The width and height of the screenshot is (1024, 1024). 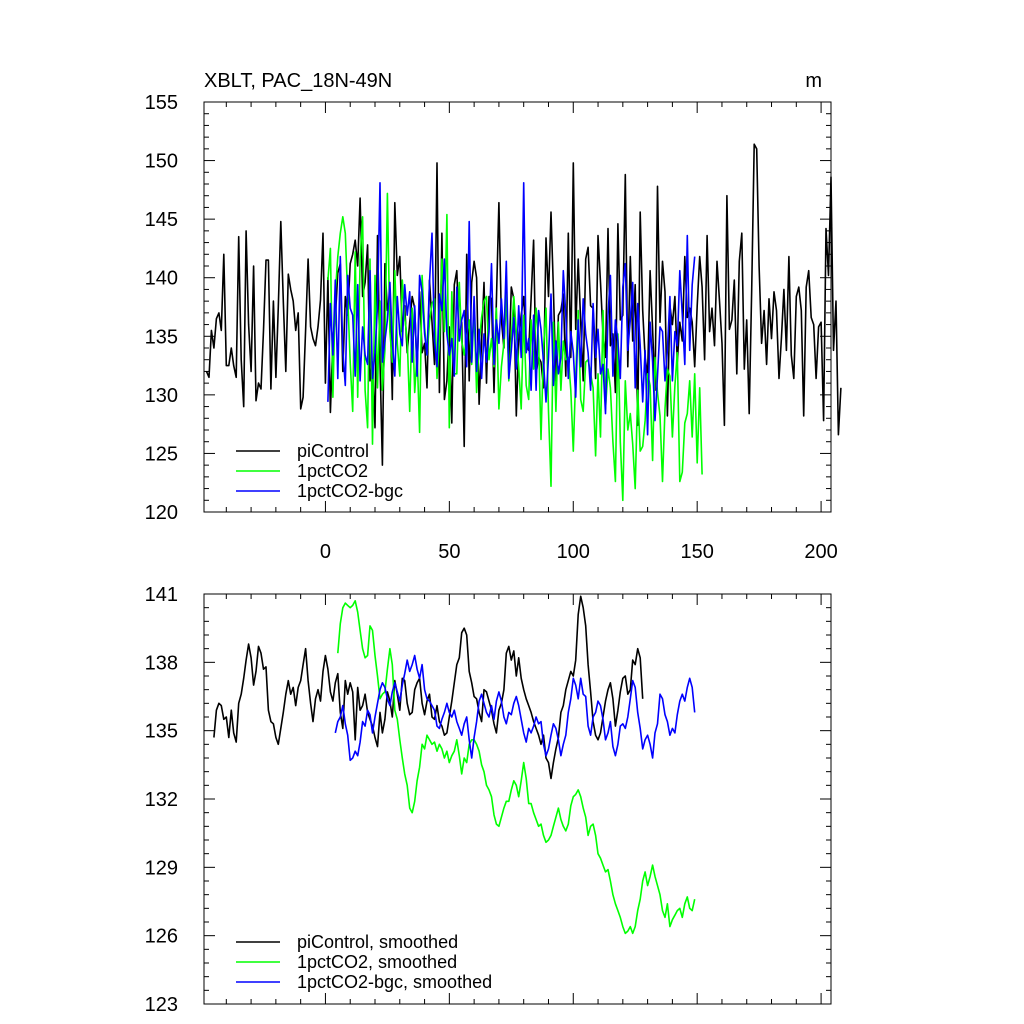 What do you see at coordinates (394, 982) in the screenshot?
I see `legend-label: 1pctCO2-bgc, smoothed` at bounding box center [394, 982].